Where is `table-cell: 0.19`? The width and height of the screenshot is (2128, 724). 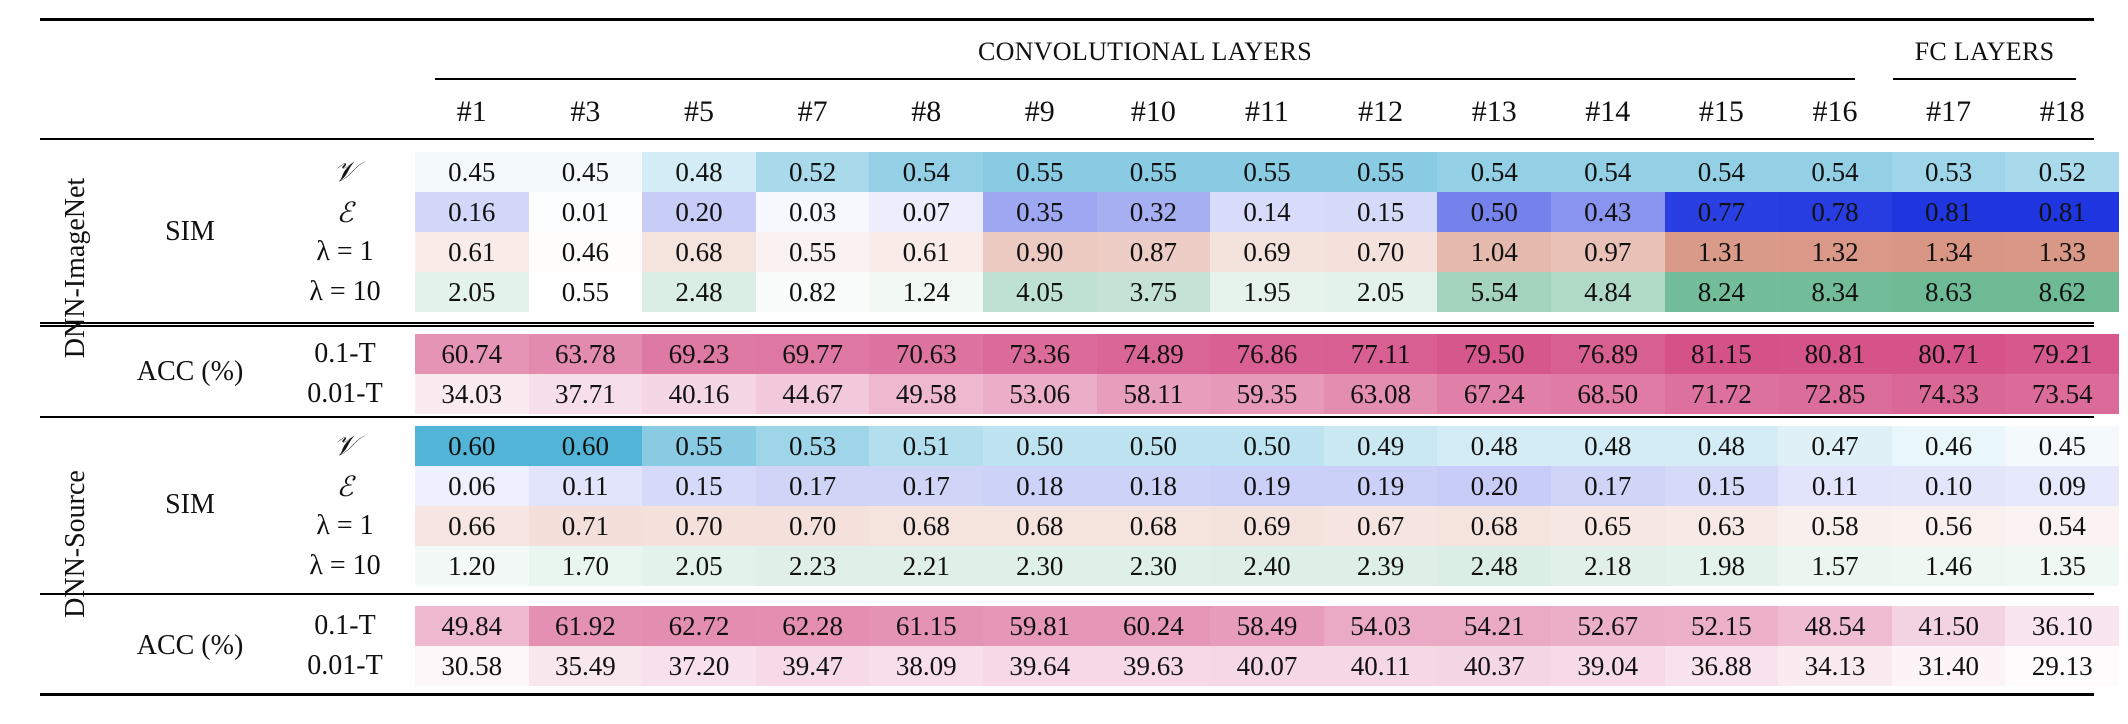
table-cell: 0.19 is located at coordinates (1267, 486).